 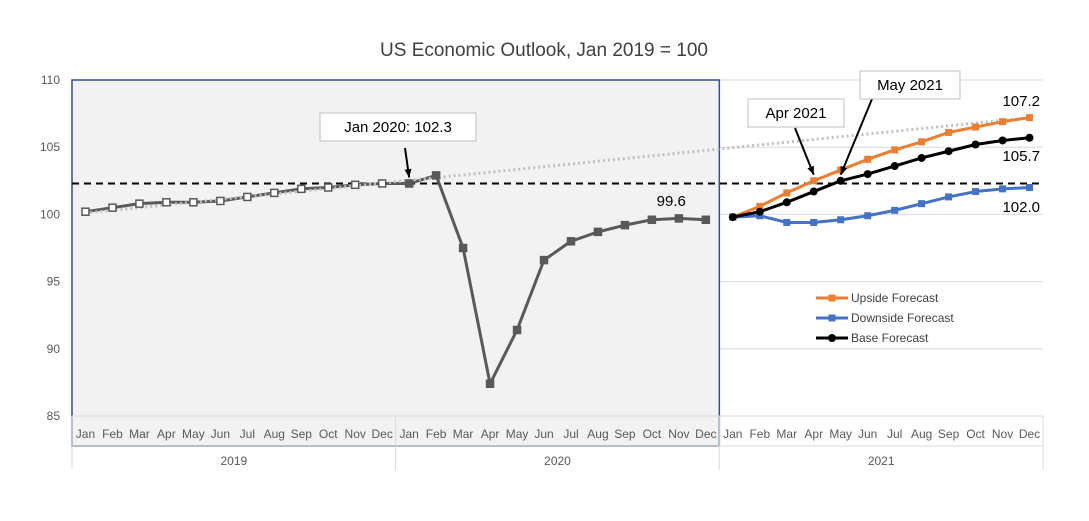 I want to click on y-tick-label: 85, so click(x=54, y=416).